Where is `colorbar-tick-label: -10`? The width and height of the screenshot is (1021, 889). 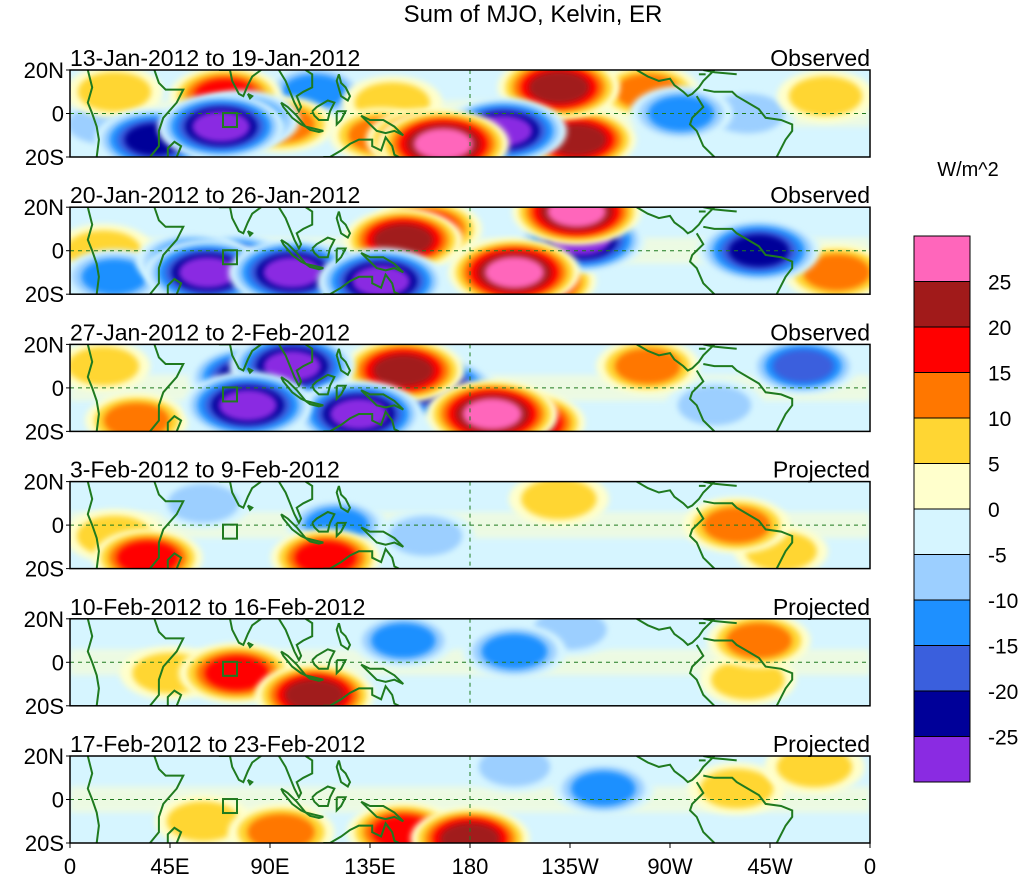
colorbar-tick-label: -10 is located at coordinates (1003, 601).